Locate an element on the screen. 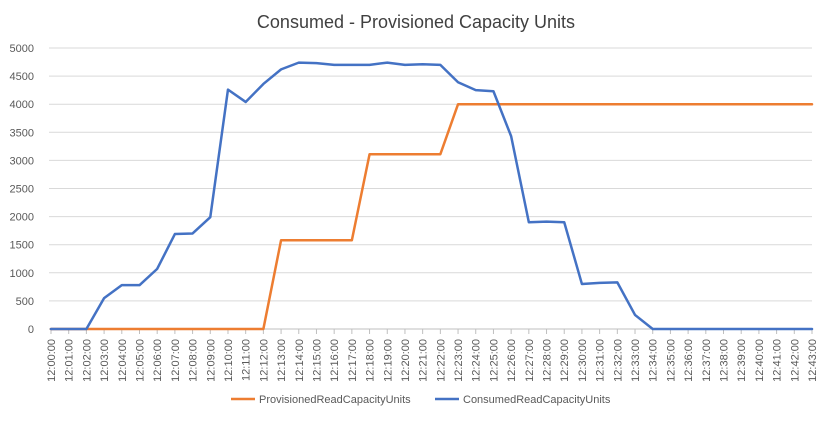  x-tick-label: 12:00:00 is located at coordinates (52, 360).